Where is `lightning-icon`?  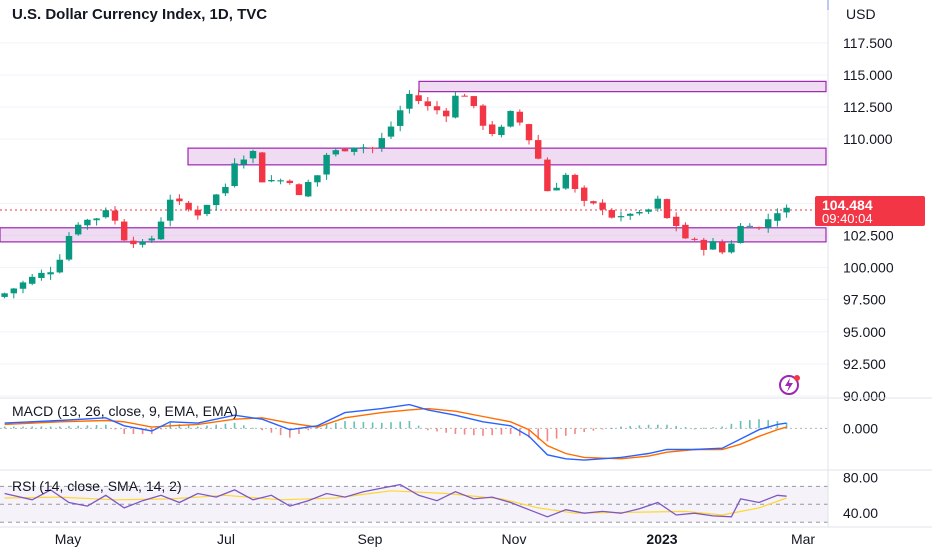 lightning-icon is located at coordinates (789, 385).